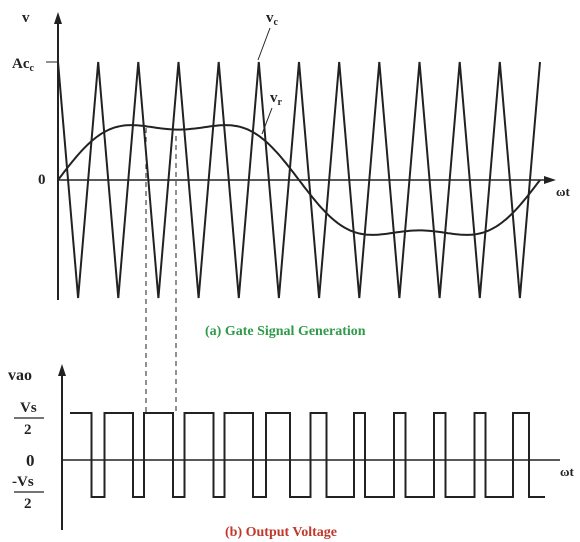 This screenshot has width=580, height=542. What do you see at coordinates (26, 18) in the screenshot?
I see `y-label: v` at bounding box center [26, 18].